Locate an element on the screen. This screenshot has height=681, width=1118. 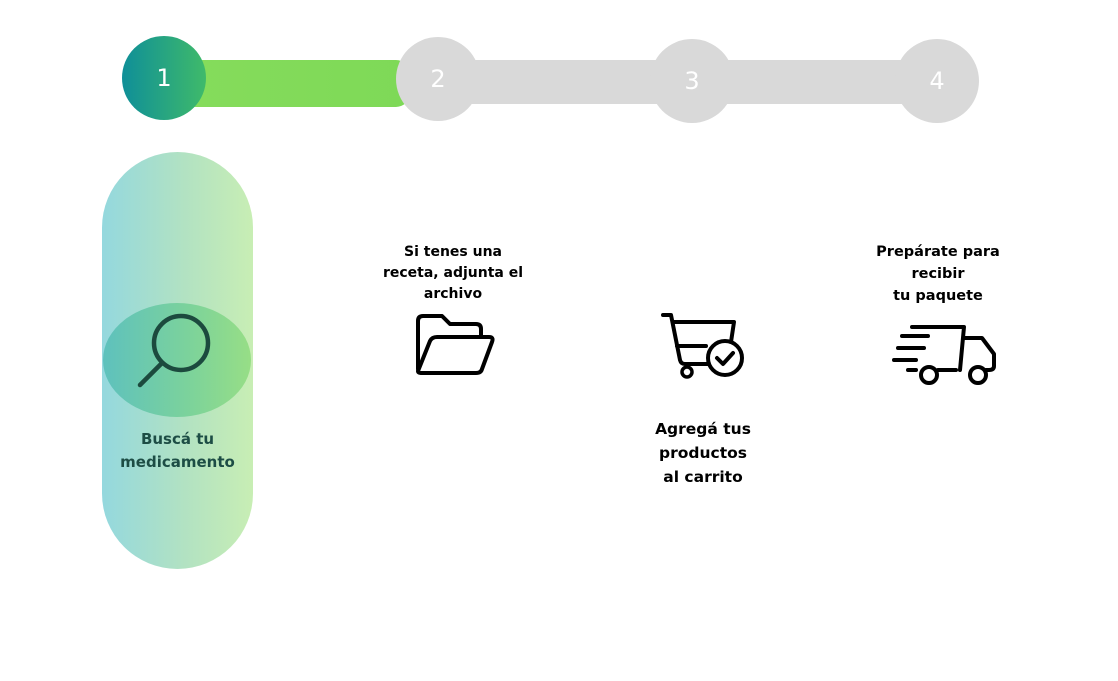
search-icon-background is located at coordinates (177, 360).